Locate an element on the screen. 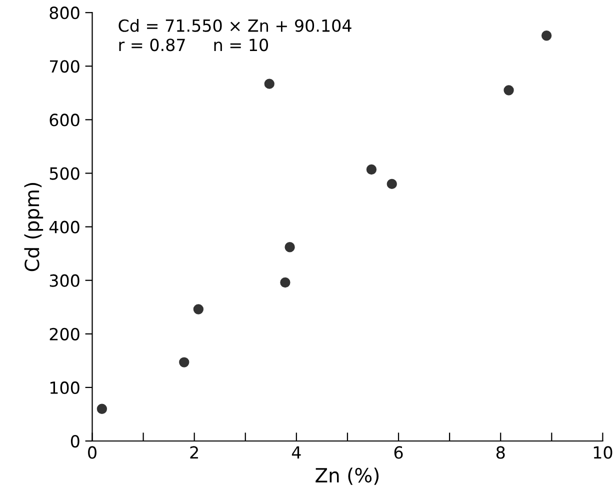 This screenshot has height=504, width=615. y-tick-label: 200 is located at coordinates (65, 334).